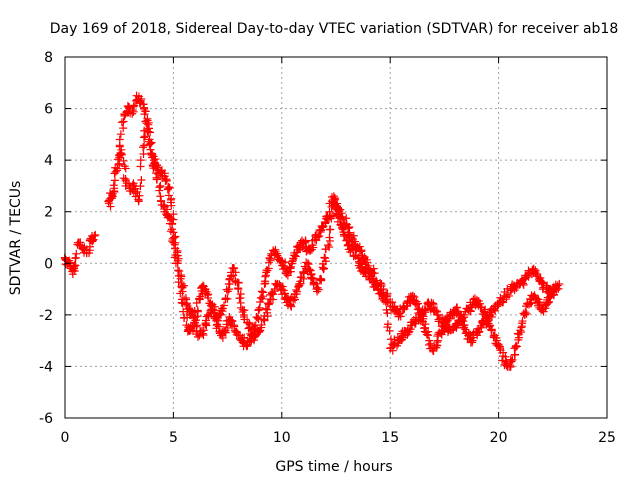 The image size is (640, 480). I want to click on x-tick-label: 25, so click(607, 438).